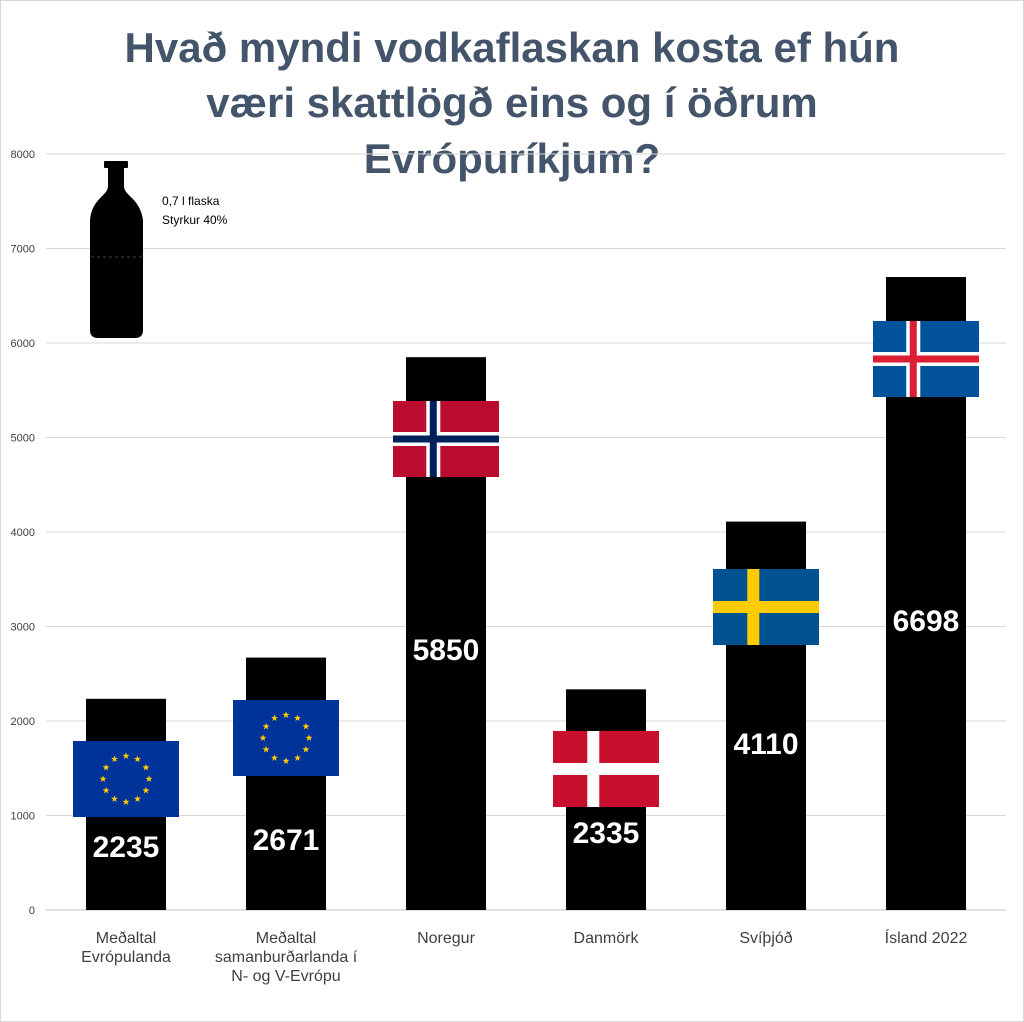 This screenshot has width=1024, height=1022. What do you see at coordinates (23, 628) in the screenshot?
I see `y-tick-label: 3000` at bounding box center [23, 628].